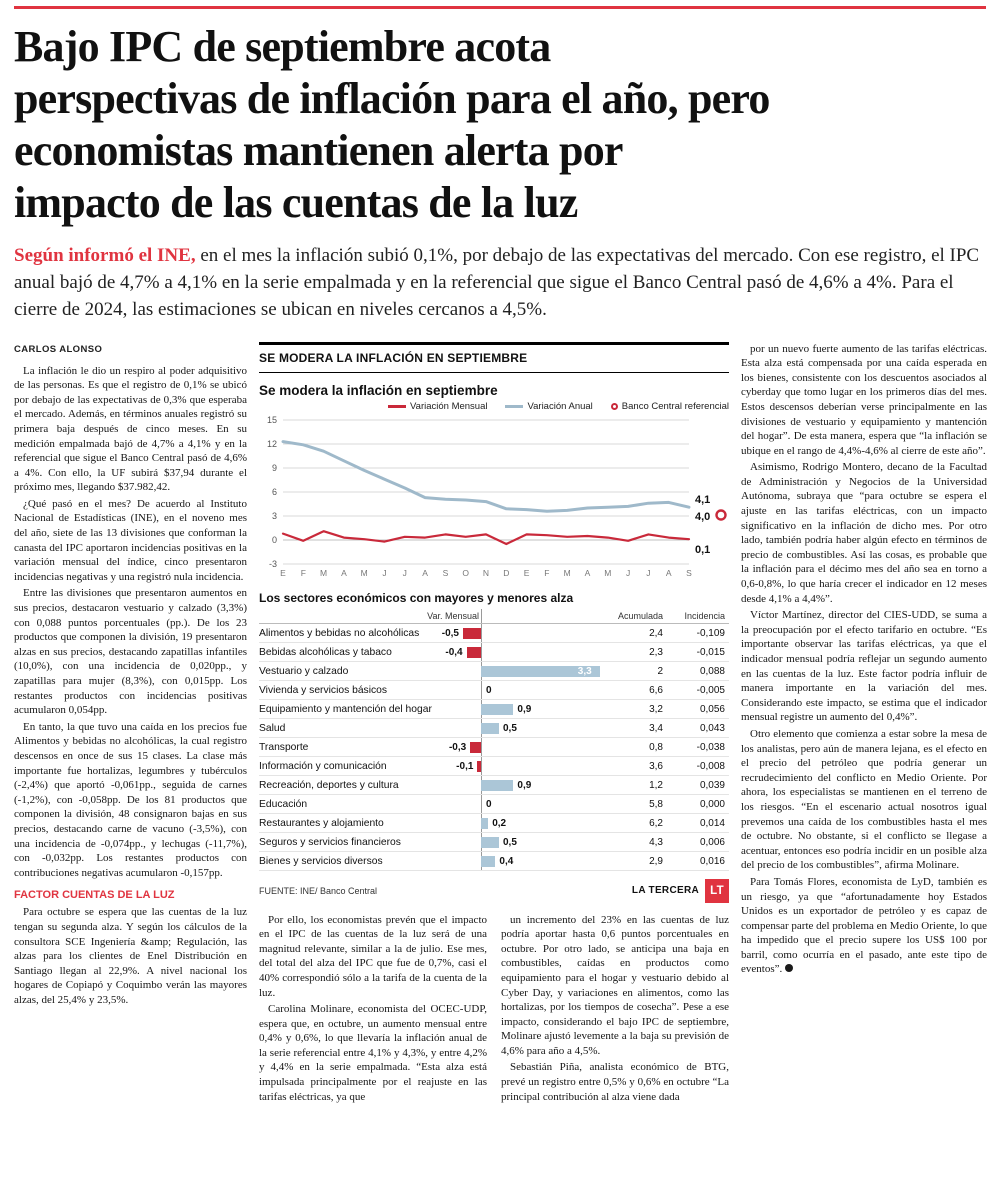 The image size is (1000, 1177). I want to click on var-mensual-value: -0,4, so click(454, 653).